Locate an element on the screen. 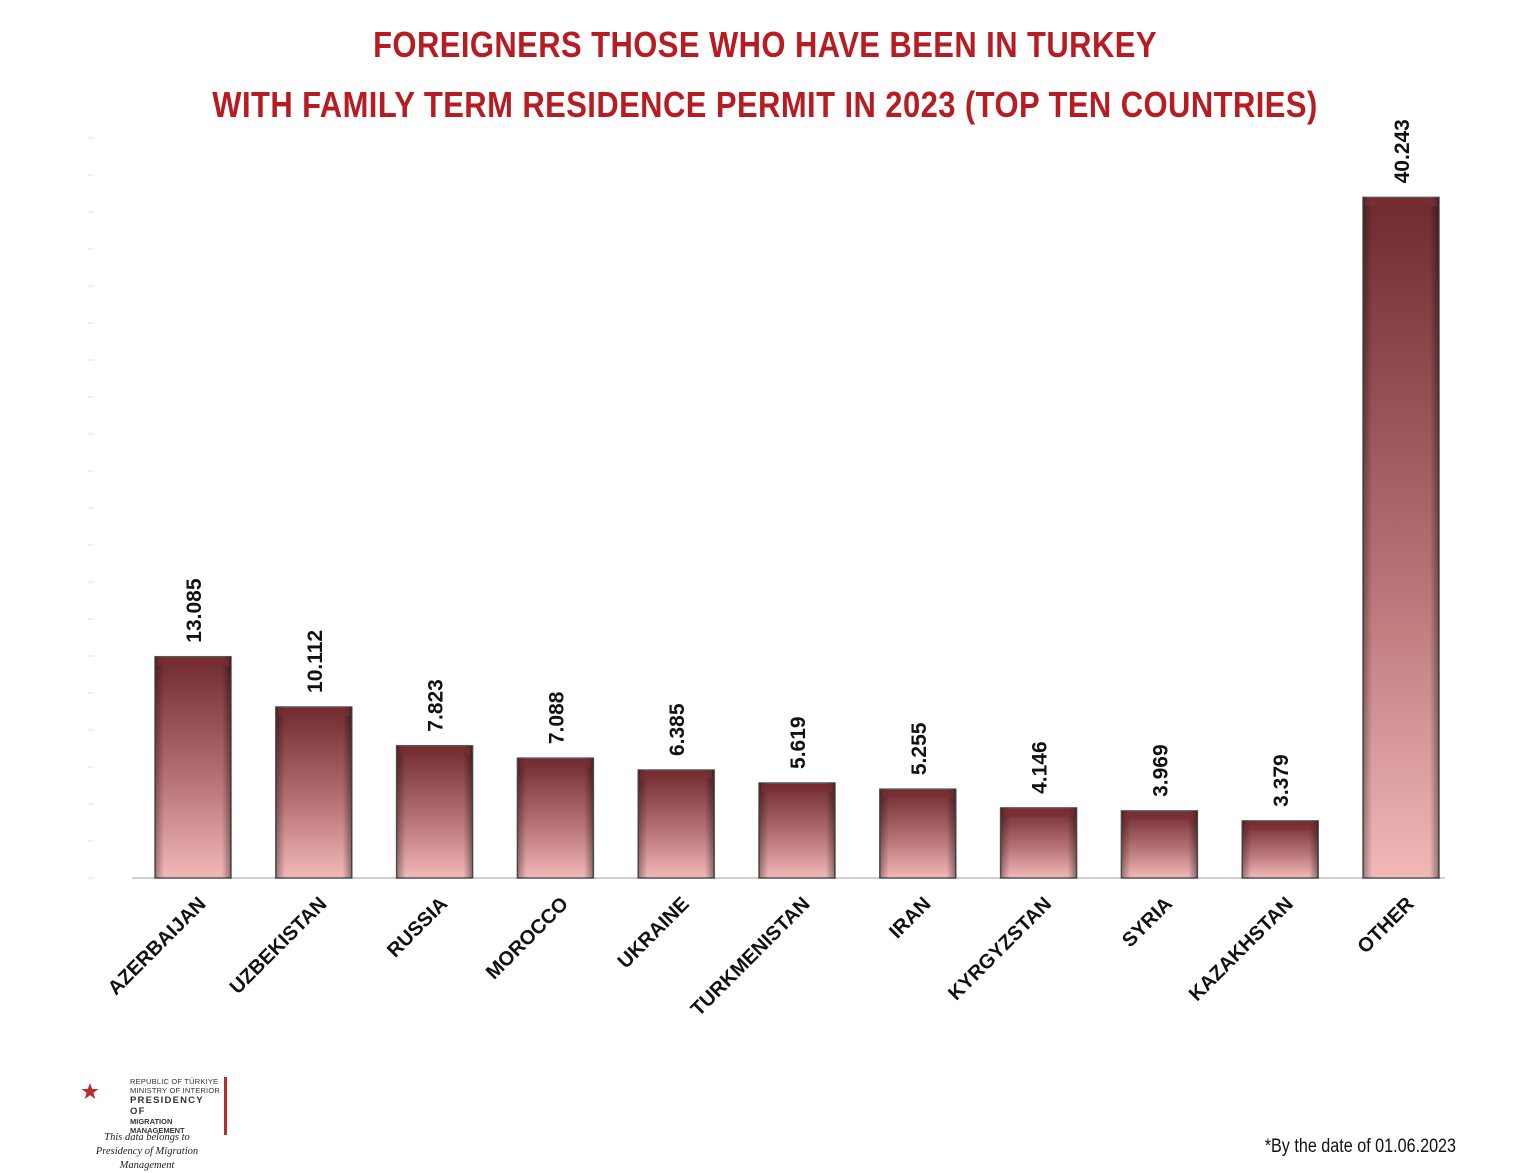 The height and width of the screenshot is (1173, 1530). category-label: AZERBAIJAN is located at coordinates (157, 946).